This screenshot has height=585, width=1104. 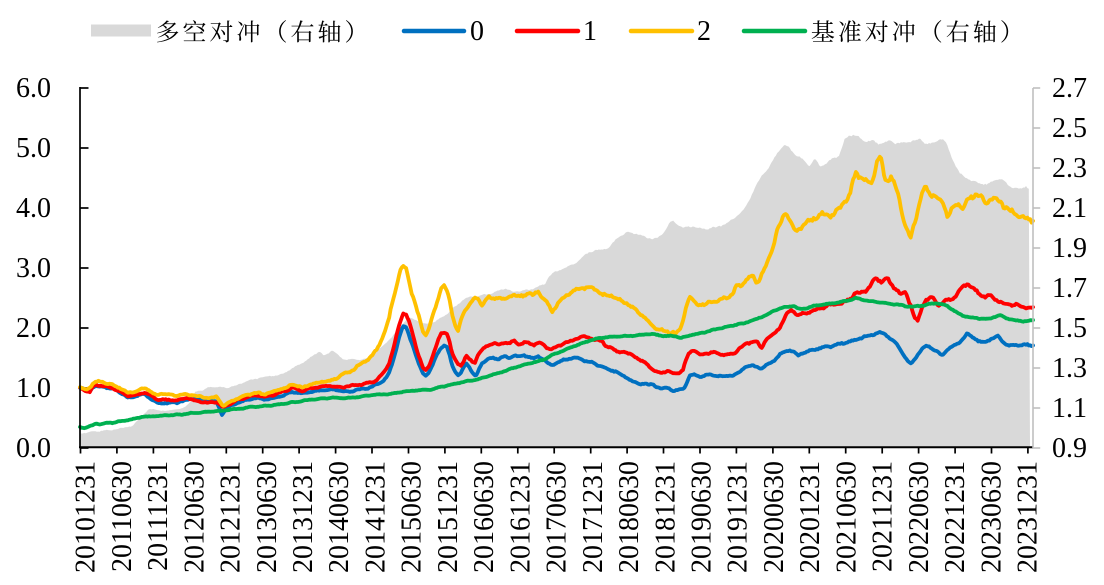 I want to click on svg-text: 20150630, so click(x=412, y=517).